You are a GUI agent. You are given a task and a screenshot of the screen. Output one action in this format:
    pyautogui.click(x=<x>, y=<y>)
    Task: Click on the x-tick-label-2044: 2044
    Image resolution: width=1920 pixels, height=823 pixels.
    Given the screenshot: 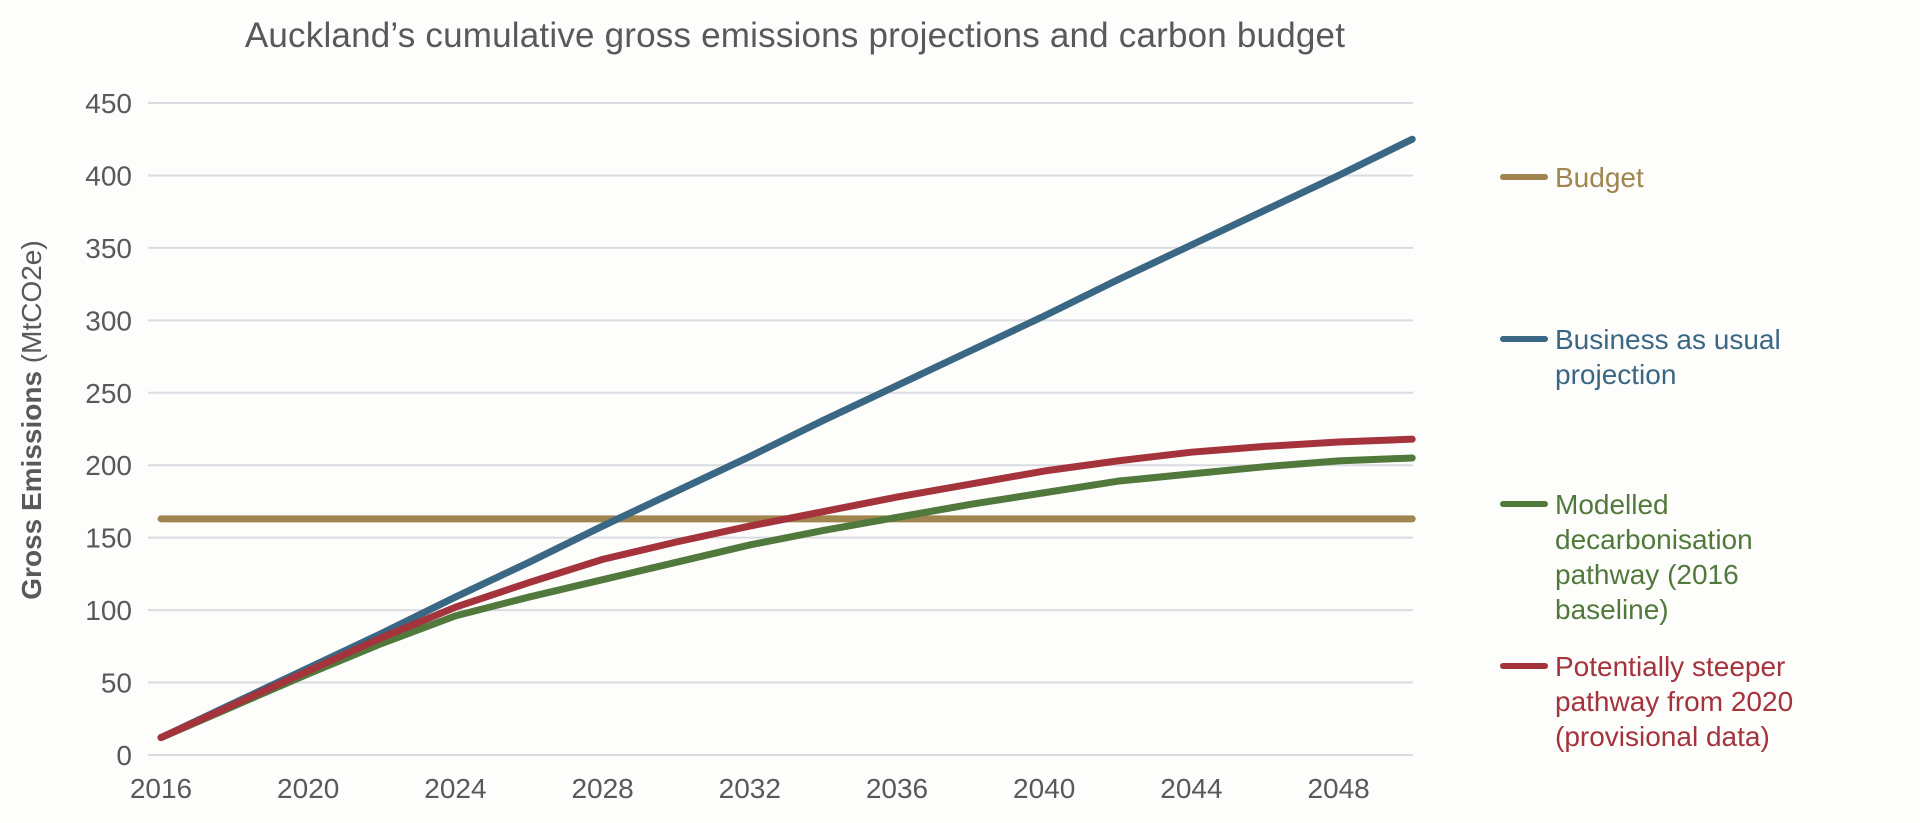 What is the action you would take?
    pyautogui.click(x=1191, y=788)
    